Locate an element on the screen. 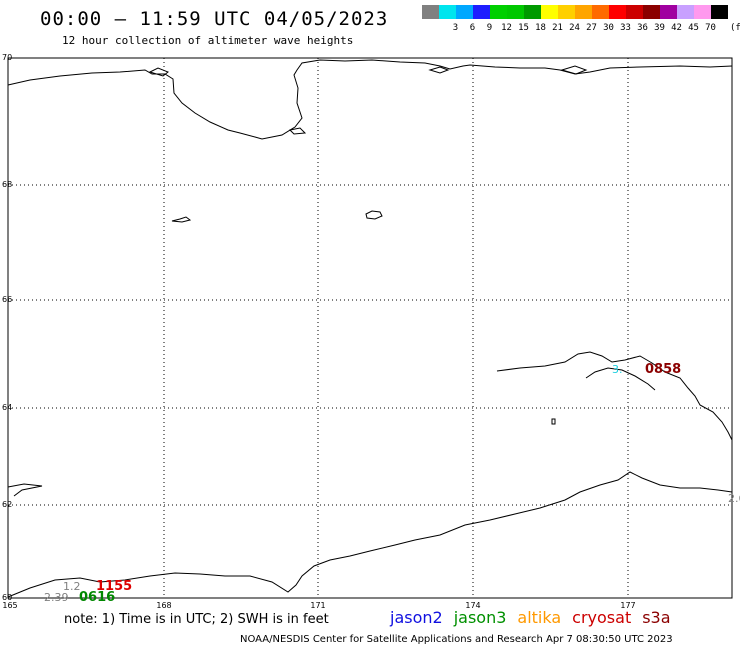 The width and height of the screenshot is (740, 650). color-scale-label: 21 is located at coordinates (557, 28).